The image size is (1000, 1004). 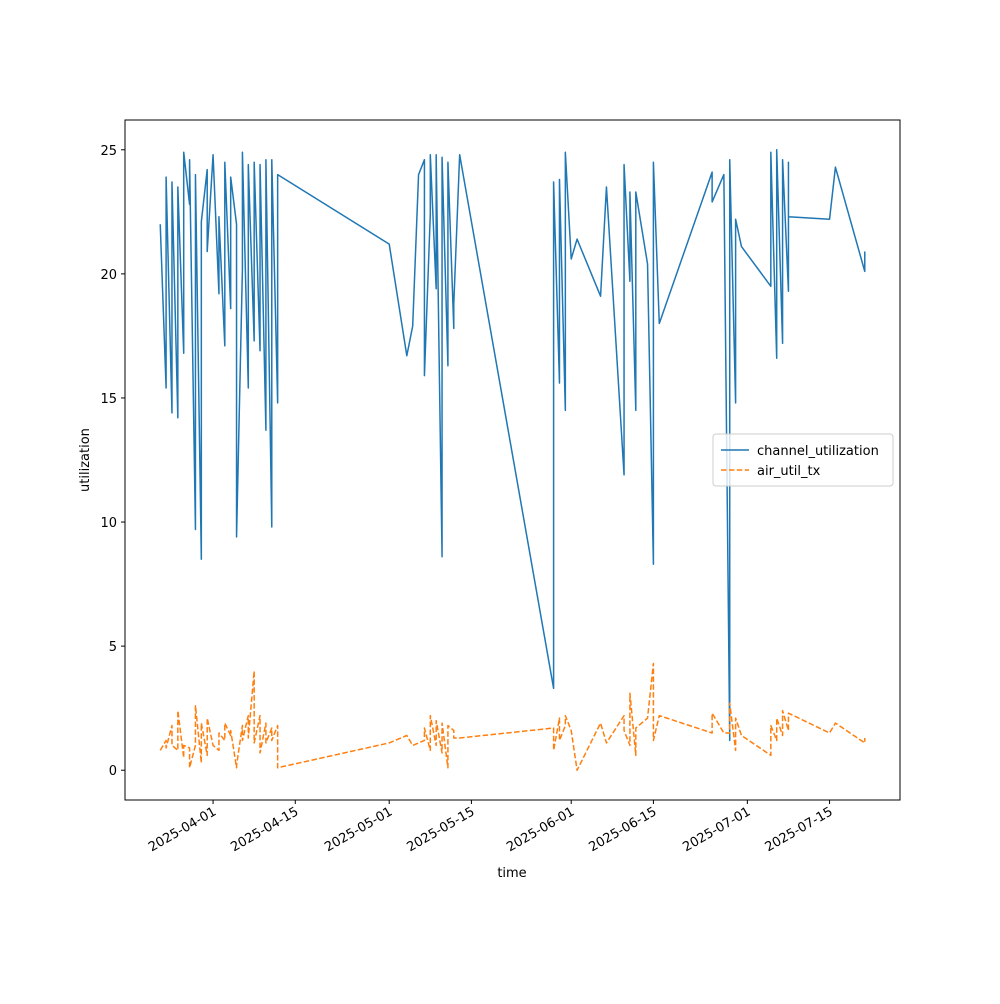 What do you see at coordinates (789, 471) in the screenshot?
I see `legend-label: air_util_tx` at bounding box center [789, 471].